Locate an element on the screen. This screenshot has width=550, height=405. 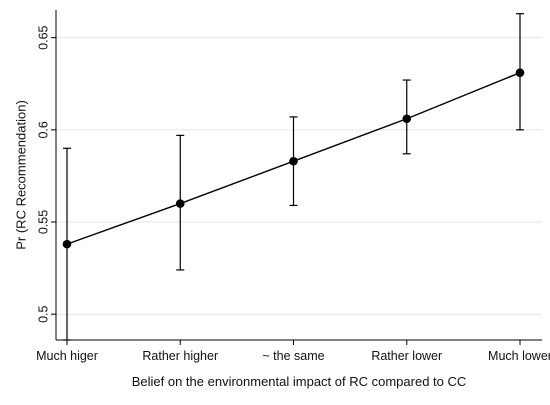
x-tick-label: Much lower is located at coordinates (519, 356).